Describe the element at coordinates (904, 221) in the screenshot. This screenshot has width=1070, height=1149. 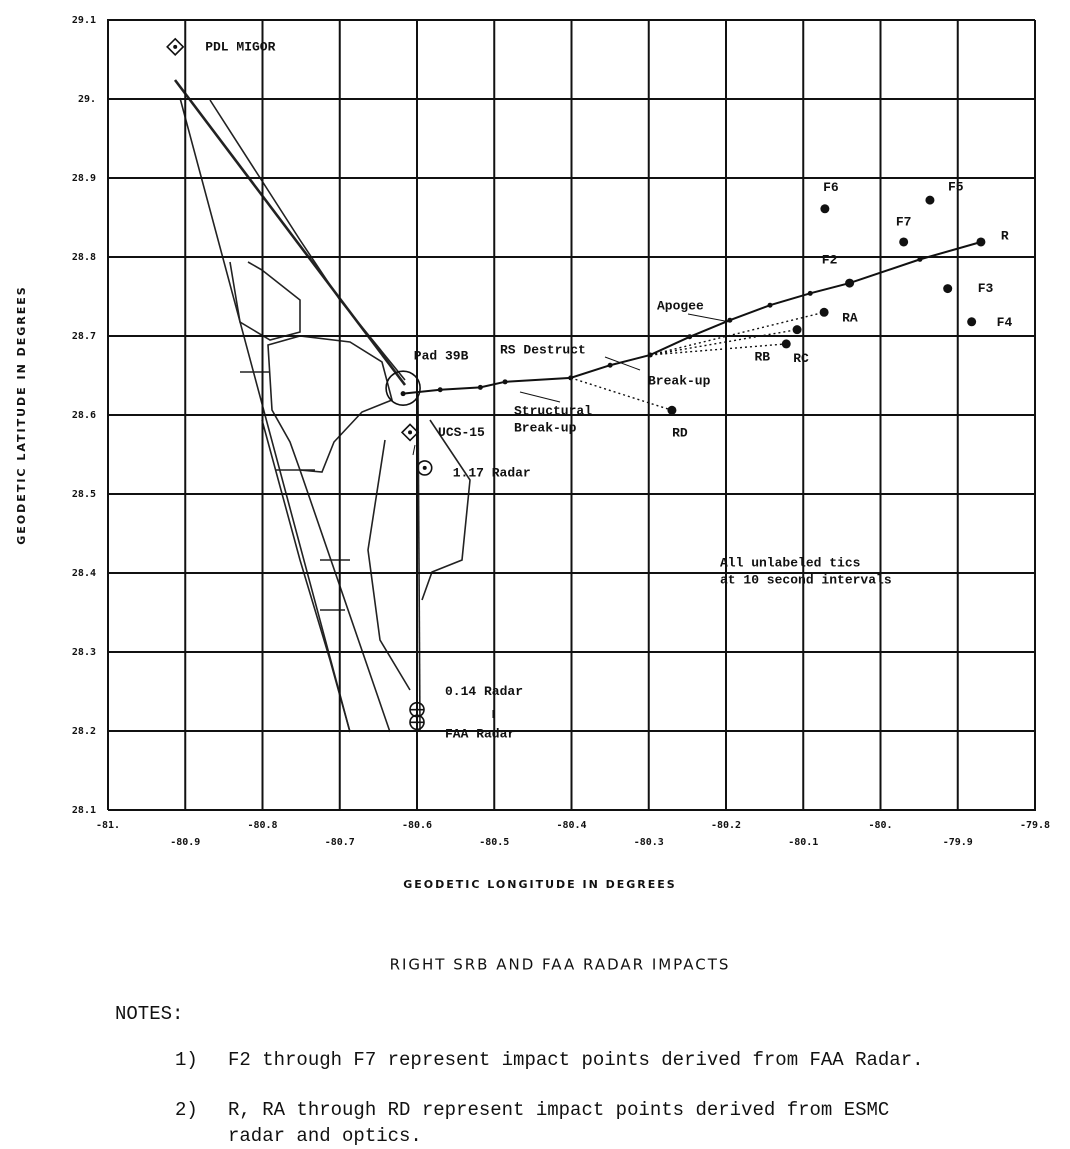
I see `impact-label: F7` at that location.